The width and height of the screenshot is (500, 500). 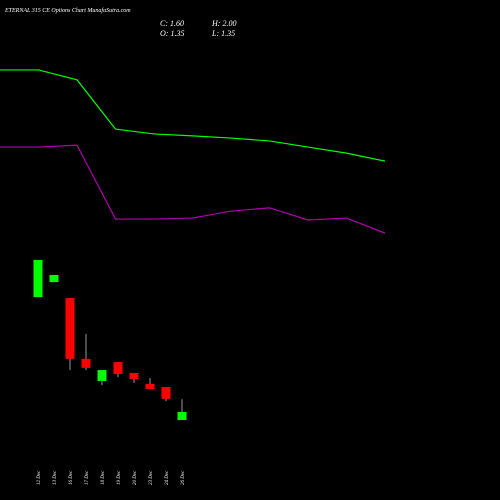 I want to click on ohlc-label: H: 2.00, so click(x=223, y=23).